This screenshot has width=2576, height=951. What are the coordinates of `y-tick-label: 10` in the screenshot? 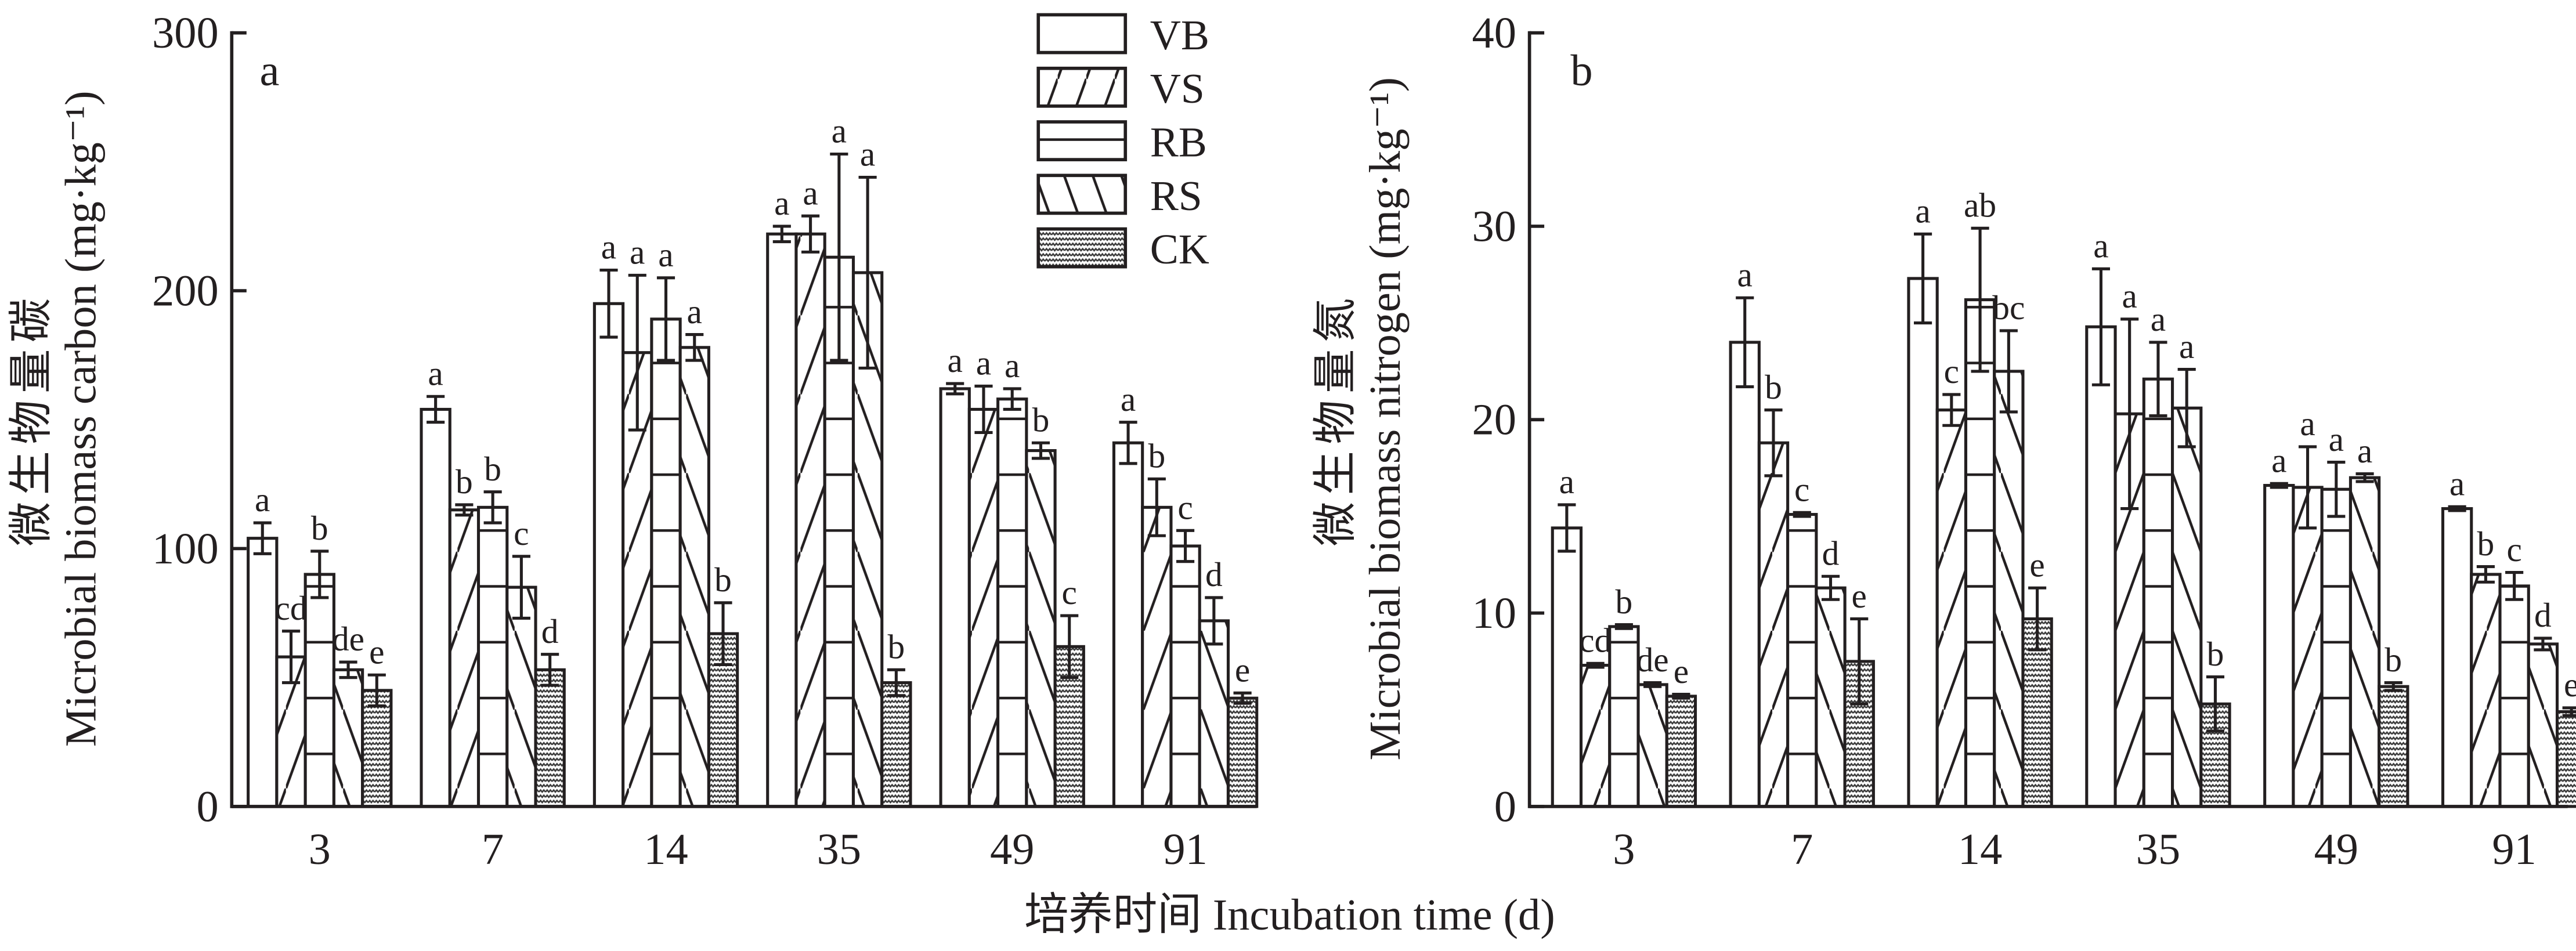 It's located at (1494, 613).